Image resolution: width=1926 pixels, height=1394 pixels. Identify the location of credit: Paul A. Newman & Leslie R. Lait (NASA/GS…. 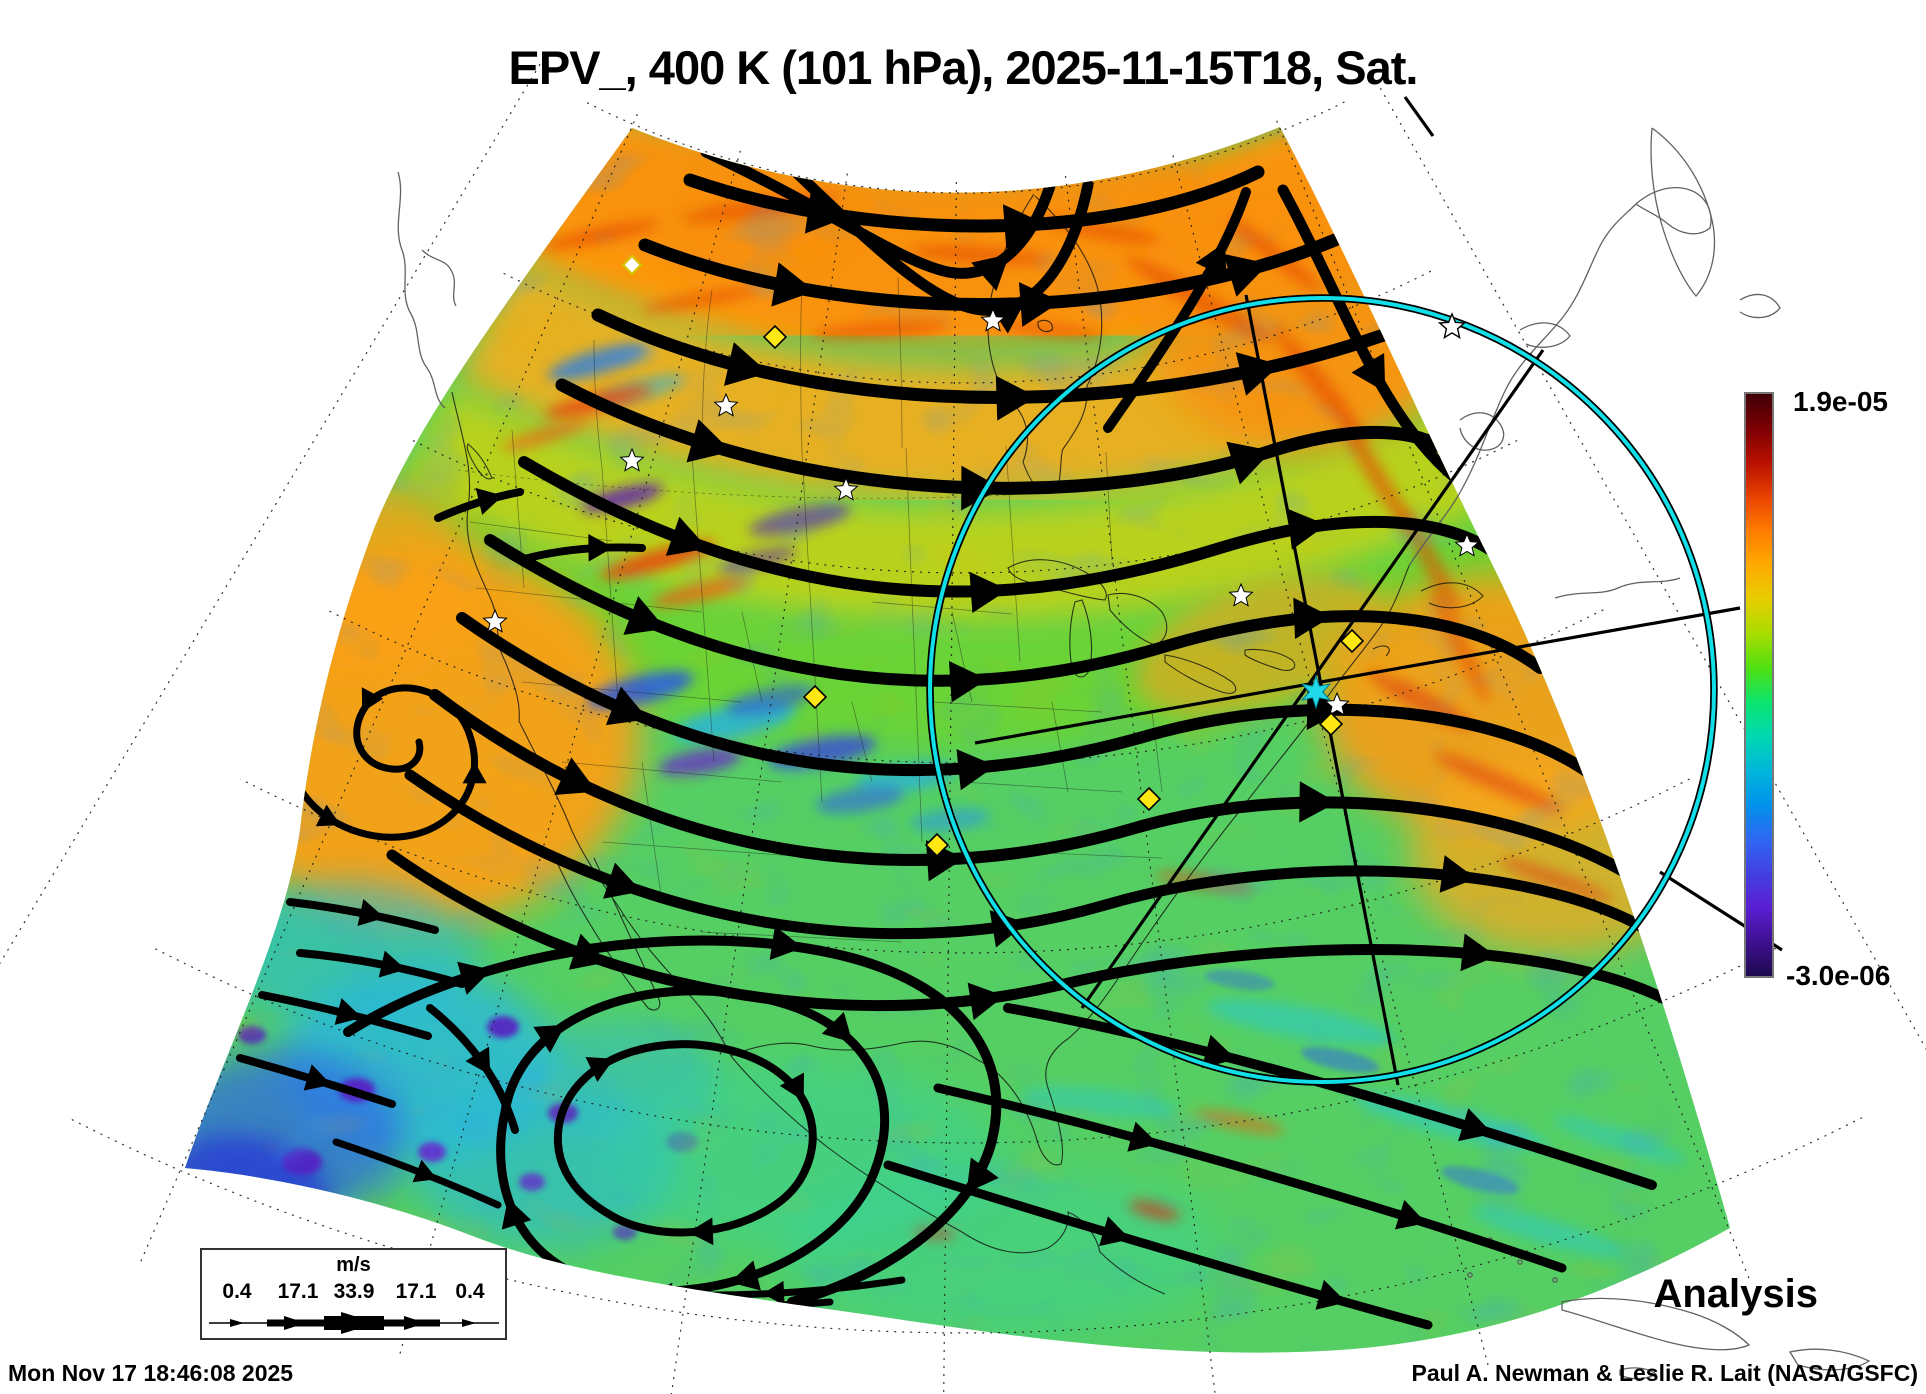
(1664, 1373).